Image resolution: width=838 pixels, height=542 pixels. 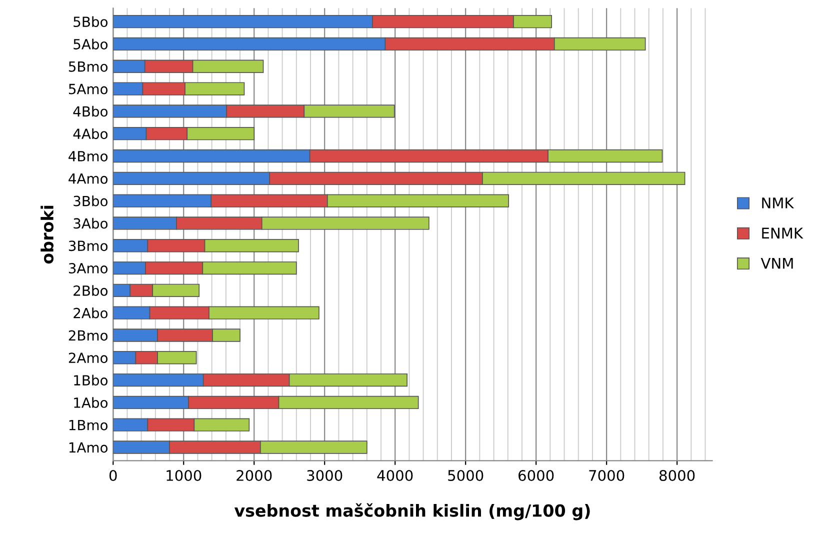 I want to click on x-tick-label: 3000, so click(x=324, y=476).